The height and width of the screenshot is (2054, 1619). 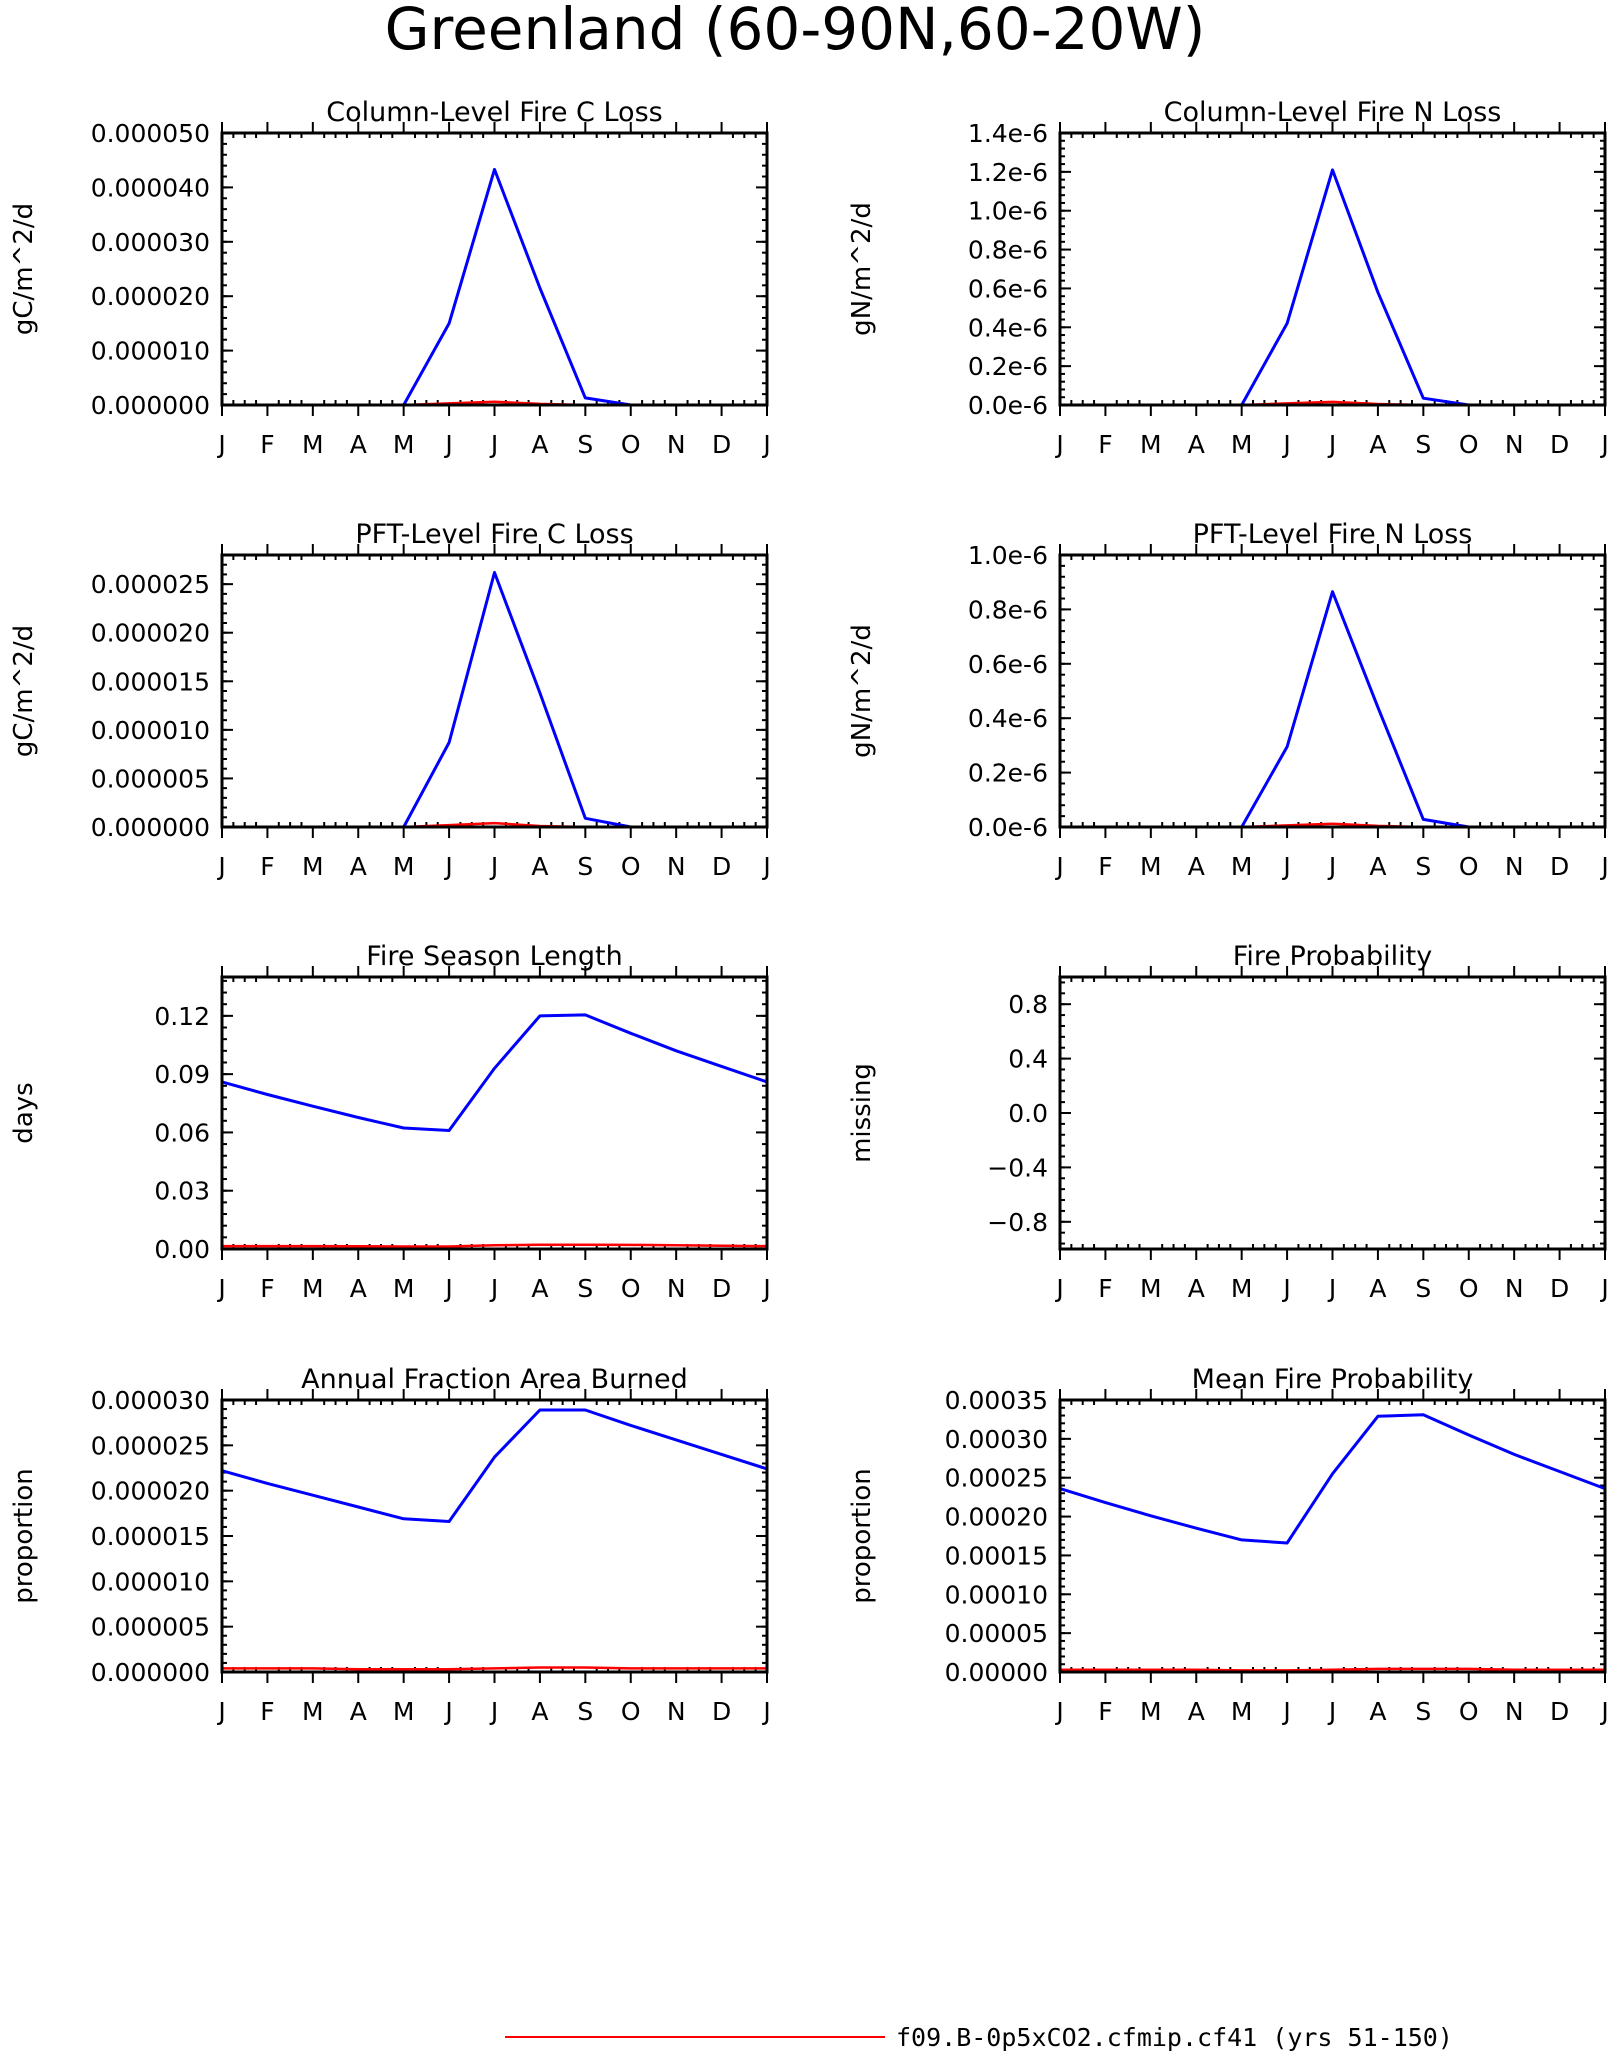 I want to click on y-tick-label: 0.00015, so click(x=996, y=1555).